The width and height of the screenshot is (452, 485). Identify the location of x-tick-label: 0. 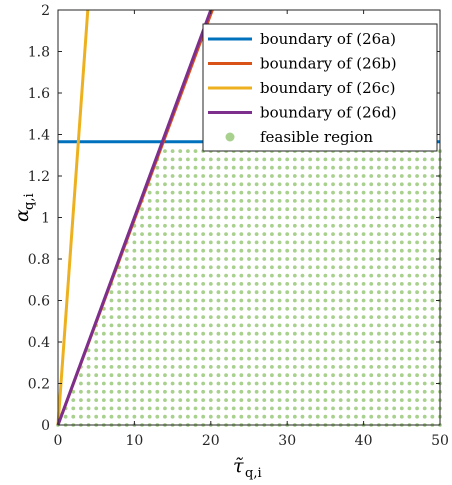
(58, 441).